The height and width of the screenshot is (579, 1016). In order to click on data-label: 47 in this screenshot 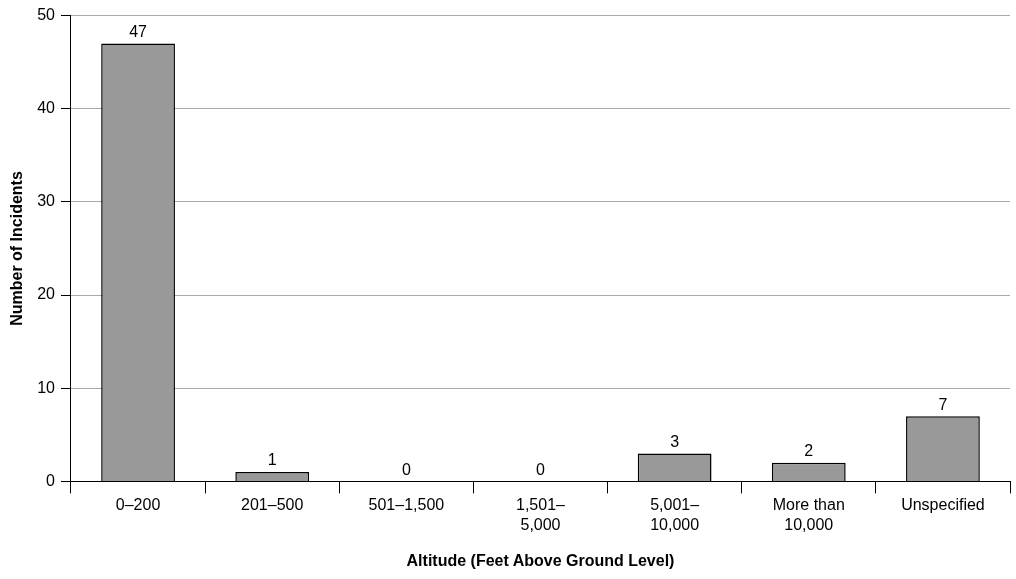, I will do `click(138, 31)`.